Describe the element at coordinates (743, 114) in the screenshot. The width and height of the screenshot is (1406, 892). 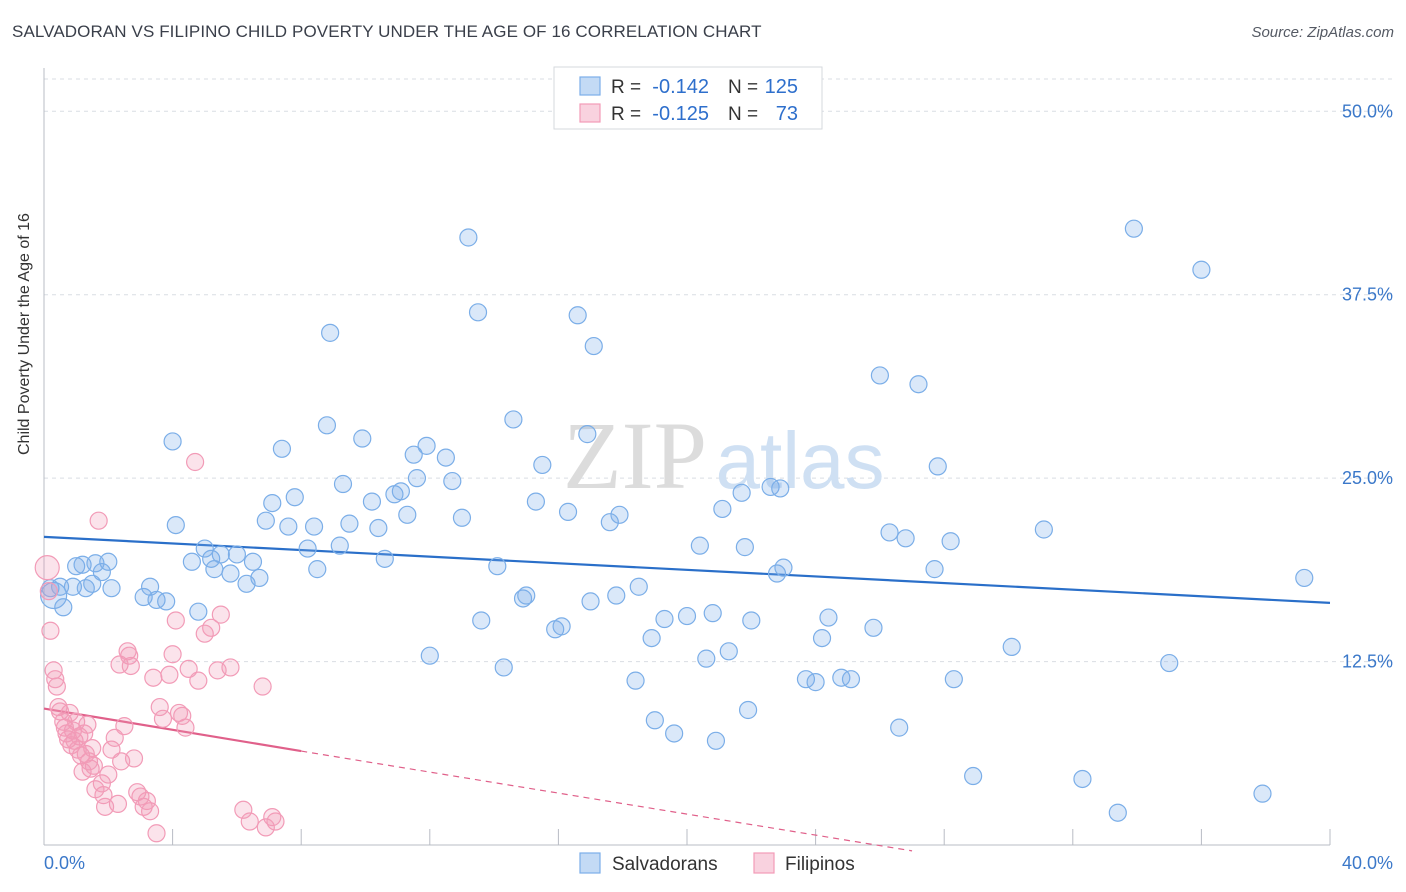
I see `legend-n-label: N =` at that location.